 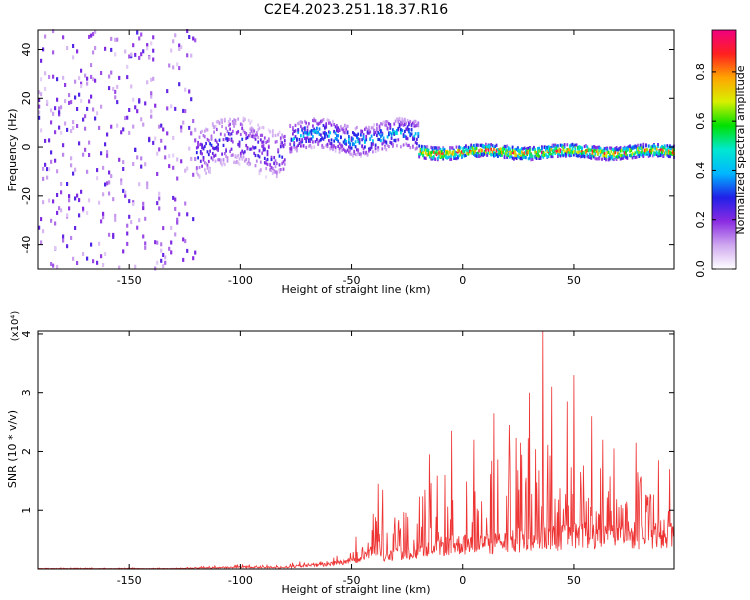 I want to click on snr-y-axis-label: SNR (10 * v/v), so click(x=12, y=449).